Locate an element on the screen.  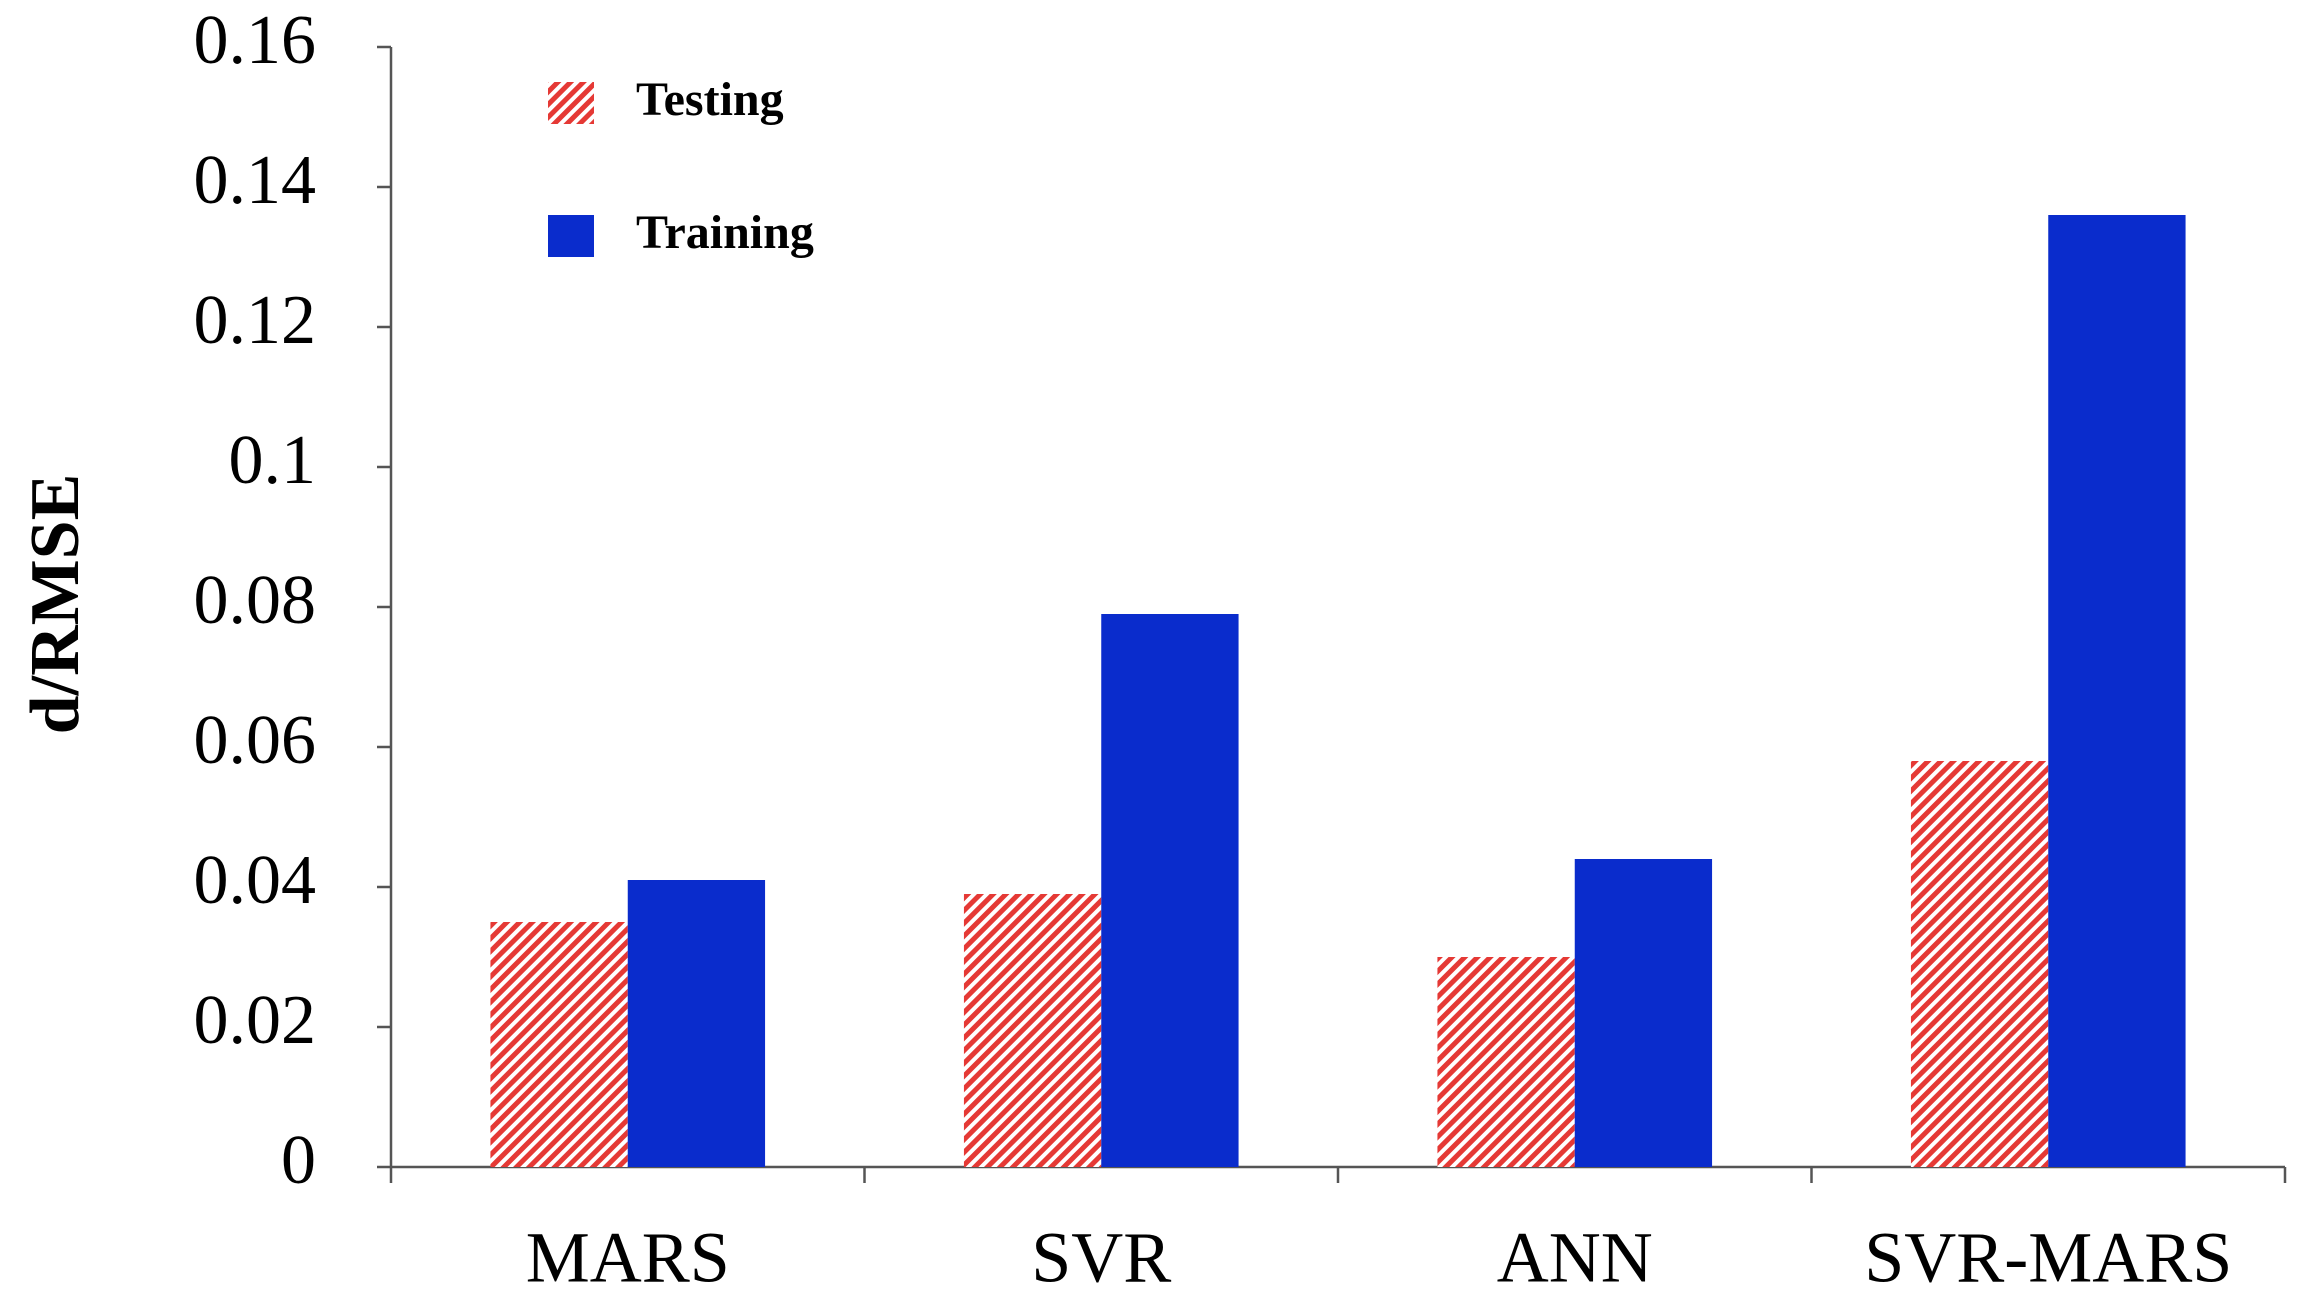
legend-label: Training is located at coordinates (725, 232).